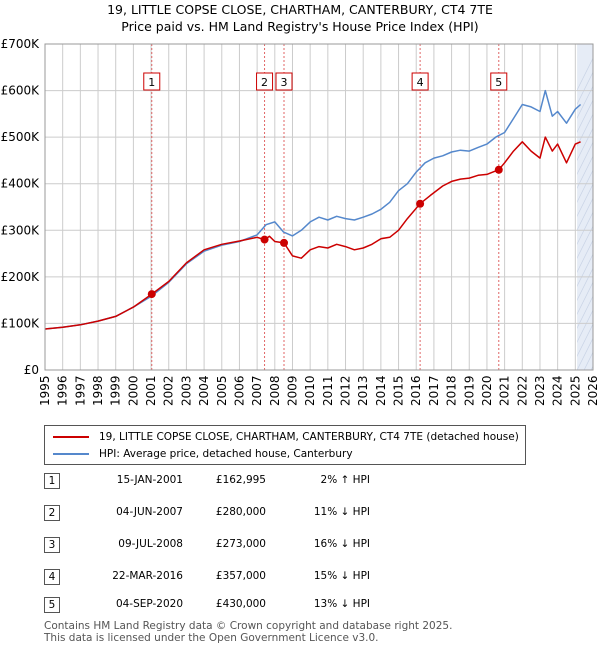 The height and width of the screenshot is (650, 600). Describe the element at coordinates (416, 390) in the screenshot. I see `x-tick-label: 2016` at that location.